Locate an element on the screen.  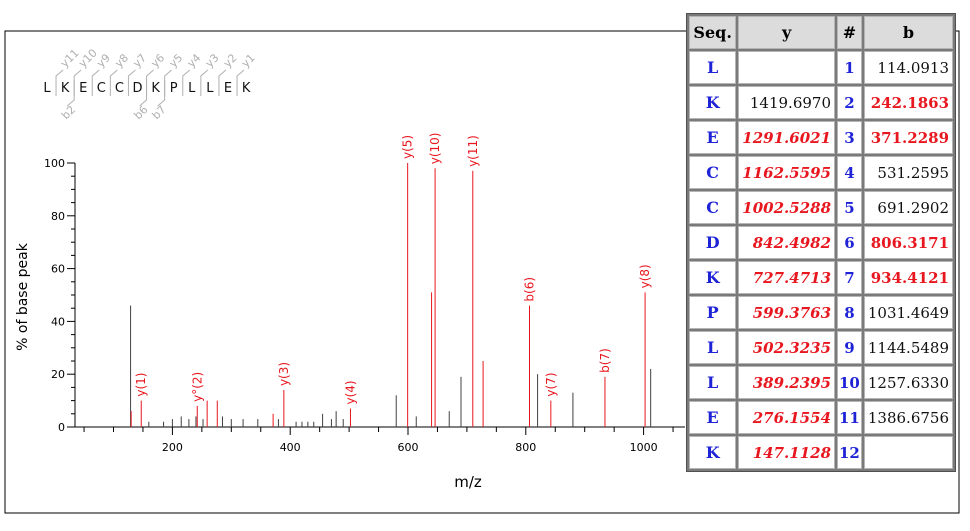
peak-label: y(4) is located at coordinates (350, 392).